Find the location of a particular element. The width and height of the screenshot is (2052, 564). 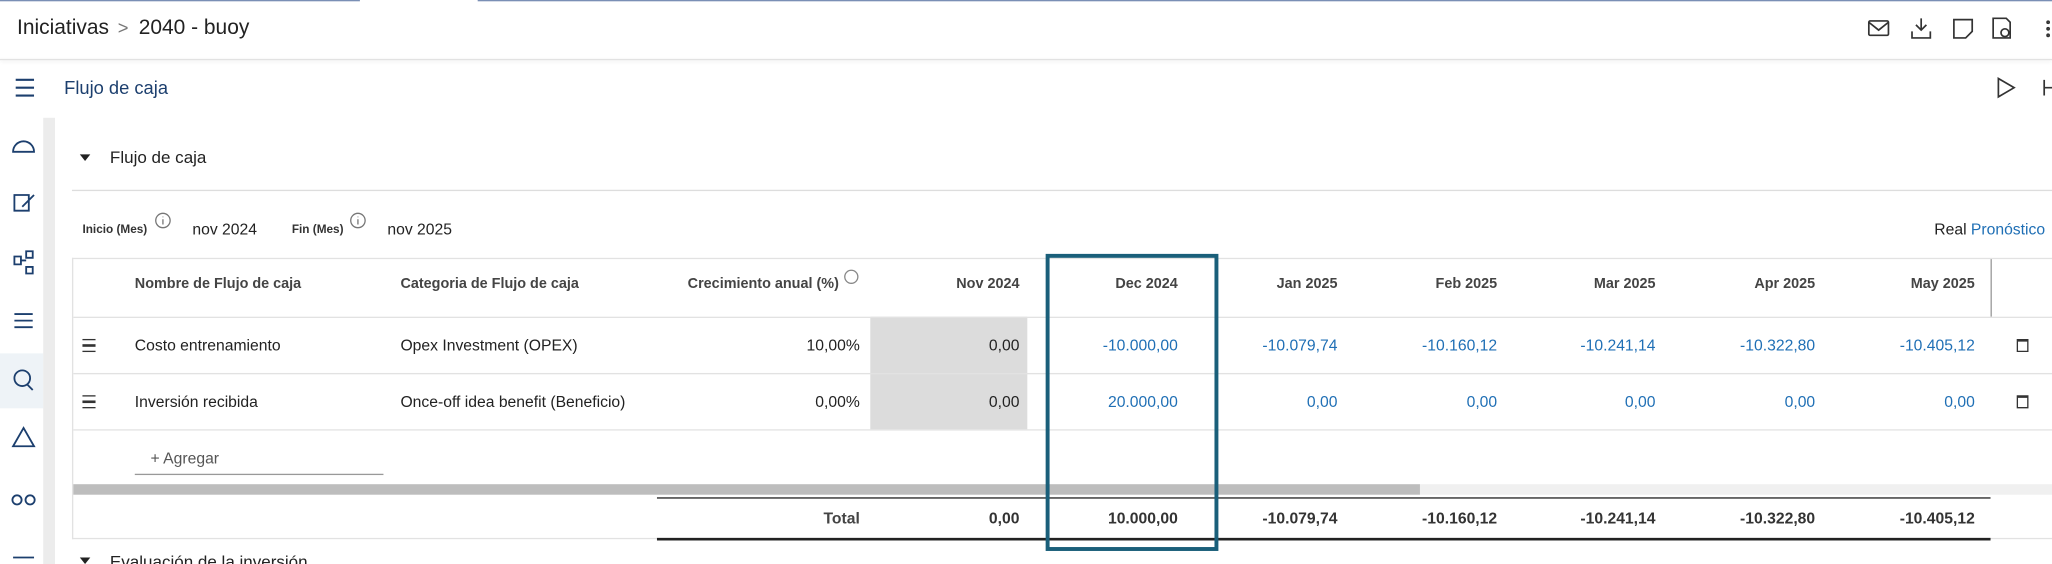

cell-text: Costo entrenamiento is located at coordinates (207, 345).